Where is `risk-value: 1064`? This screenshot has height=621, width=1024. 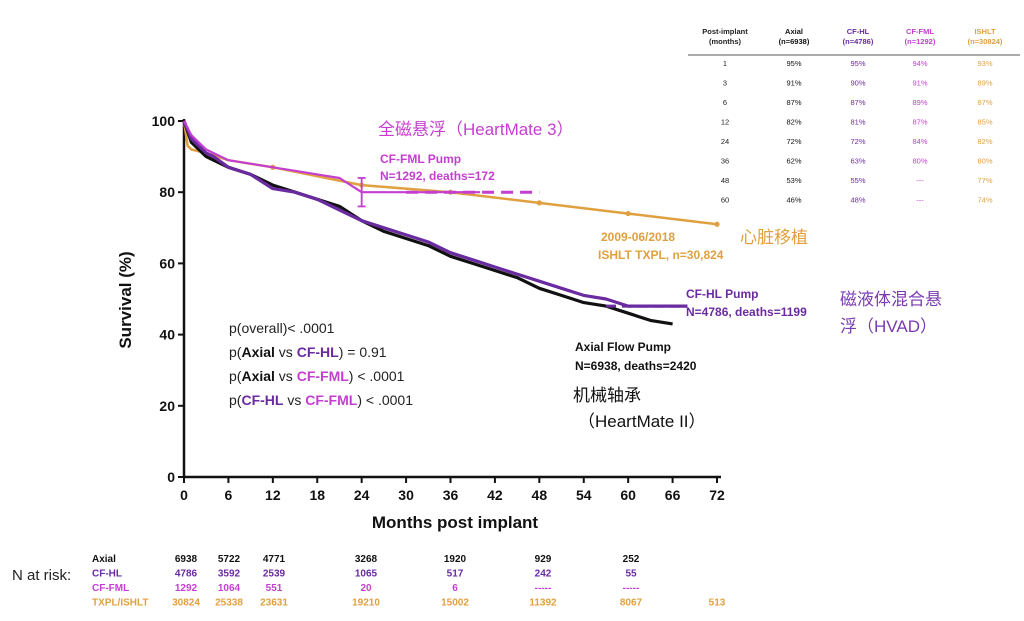 risk-value: 1064 is located at coordinates (229, 588).